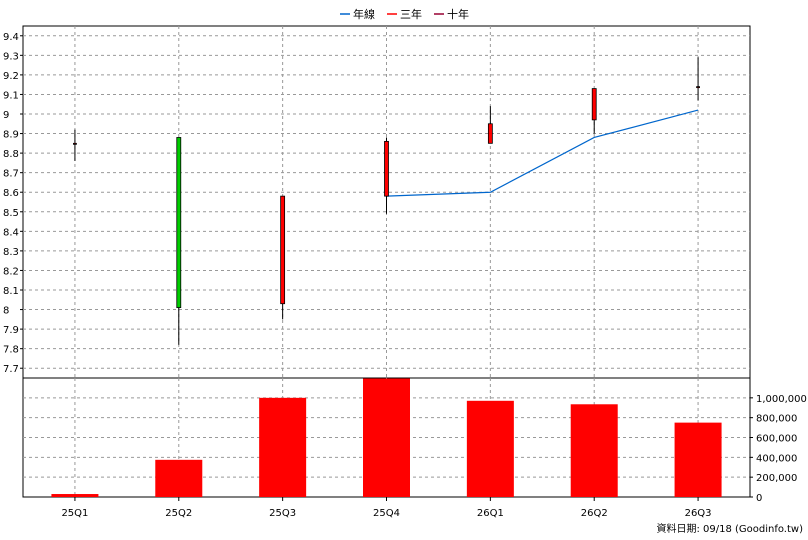  I want to click on price-tick-label-10: 8.7, so click(11, 174).